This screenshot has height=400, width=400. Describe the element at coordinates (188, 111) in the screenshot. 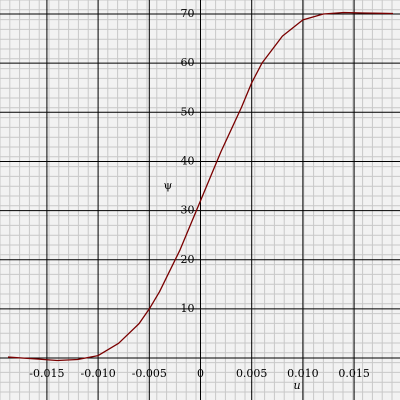

I see `y-tick-label: 50` at that location.